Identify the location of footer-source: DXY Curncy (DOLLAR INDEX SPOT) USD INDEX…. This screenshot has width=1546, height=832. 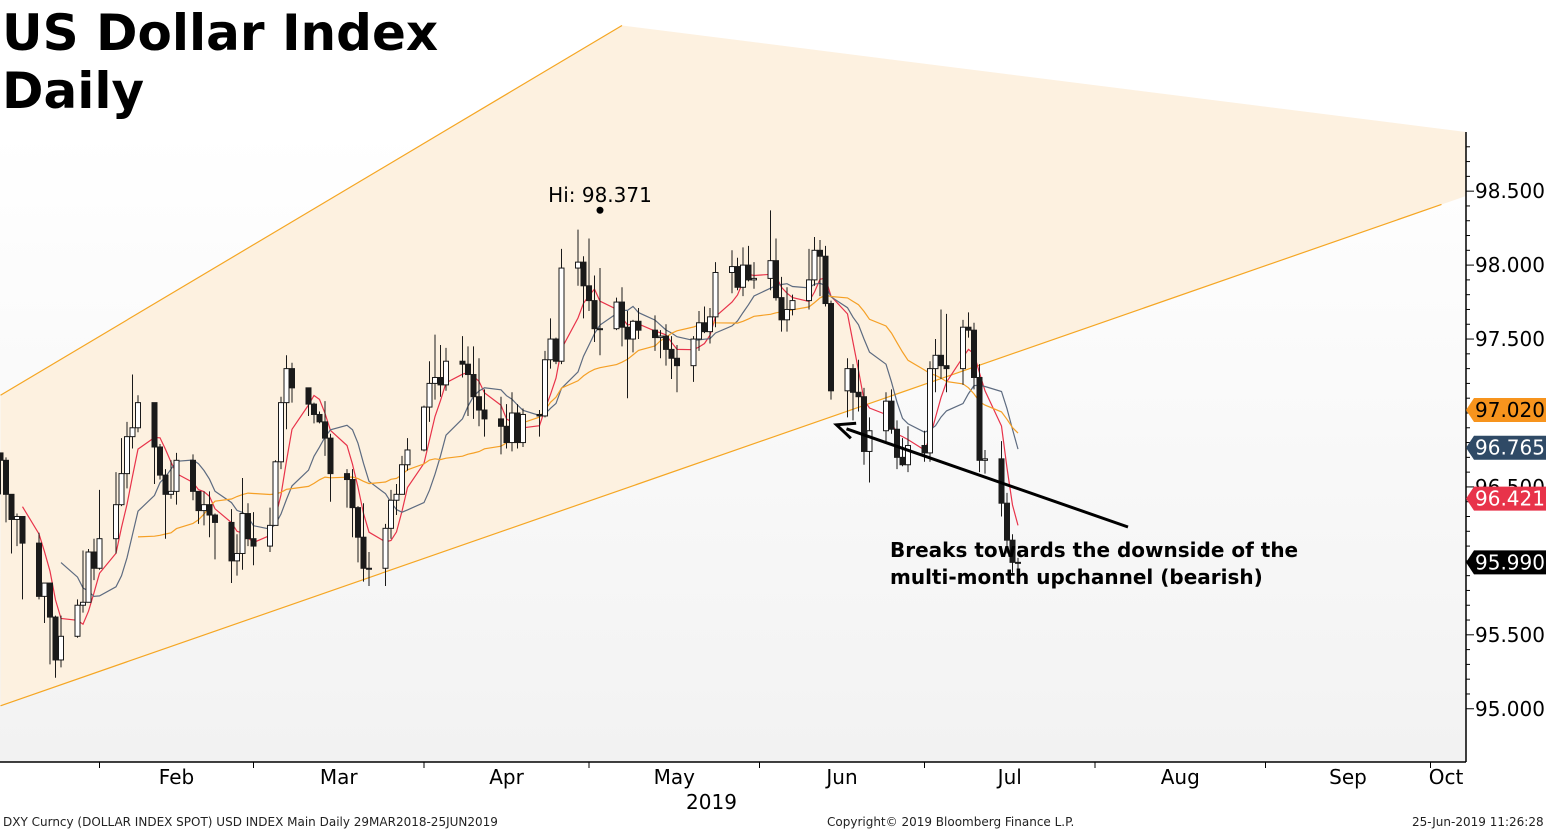
(250, 822).